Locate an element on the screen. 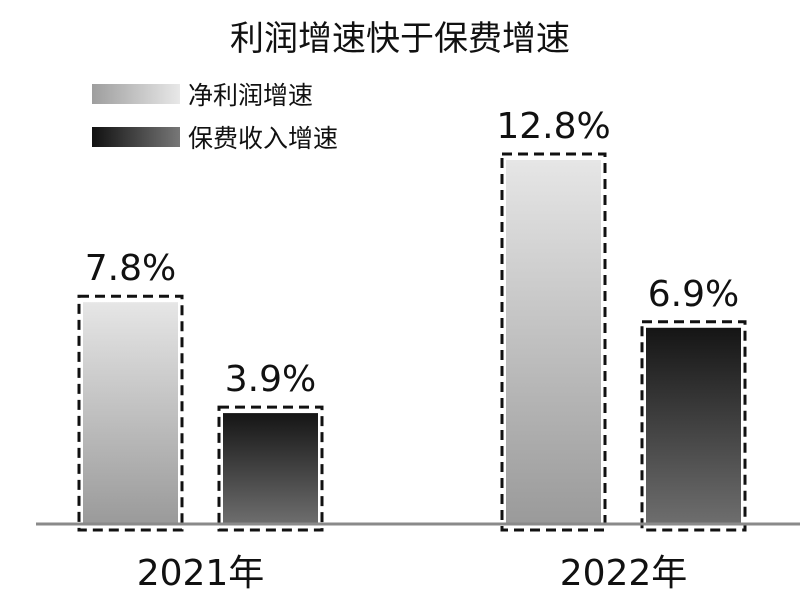 This screenshot has height=600, width=800. legend-swatch-premium is located at coordinates (136, 137).